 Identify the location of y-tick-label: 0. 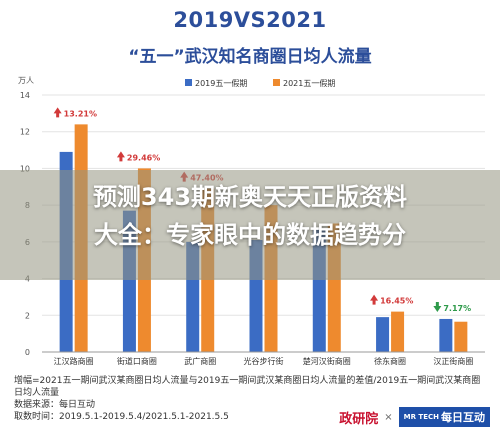
(27, 352).